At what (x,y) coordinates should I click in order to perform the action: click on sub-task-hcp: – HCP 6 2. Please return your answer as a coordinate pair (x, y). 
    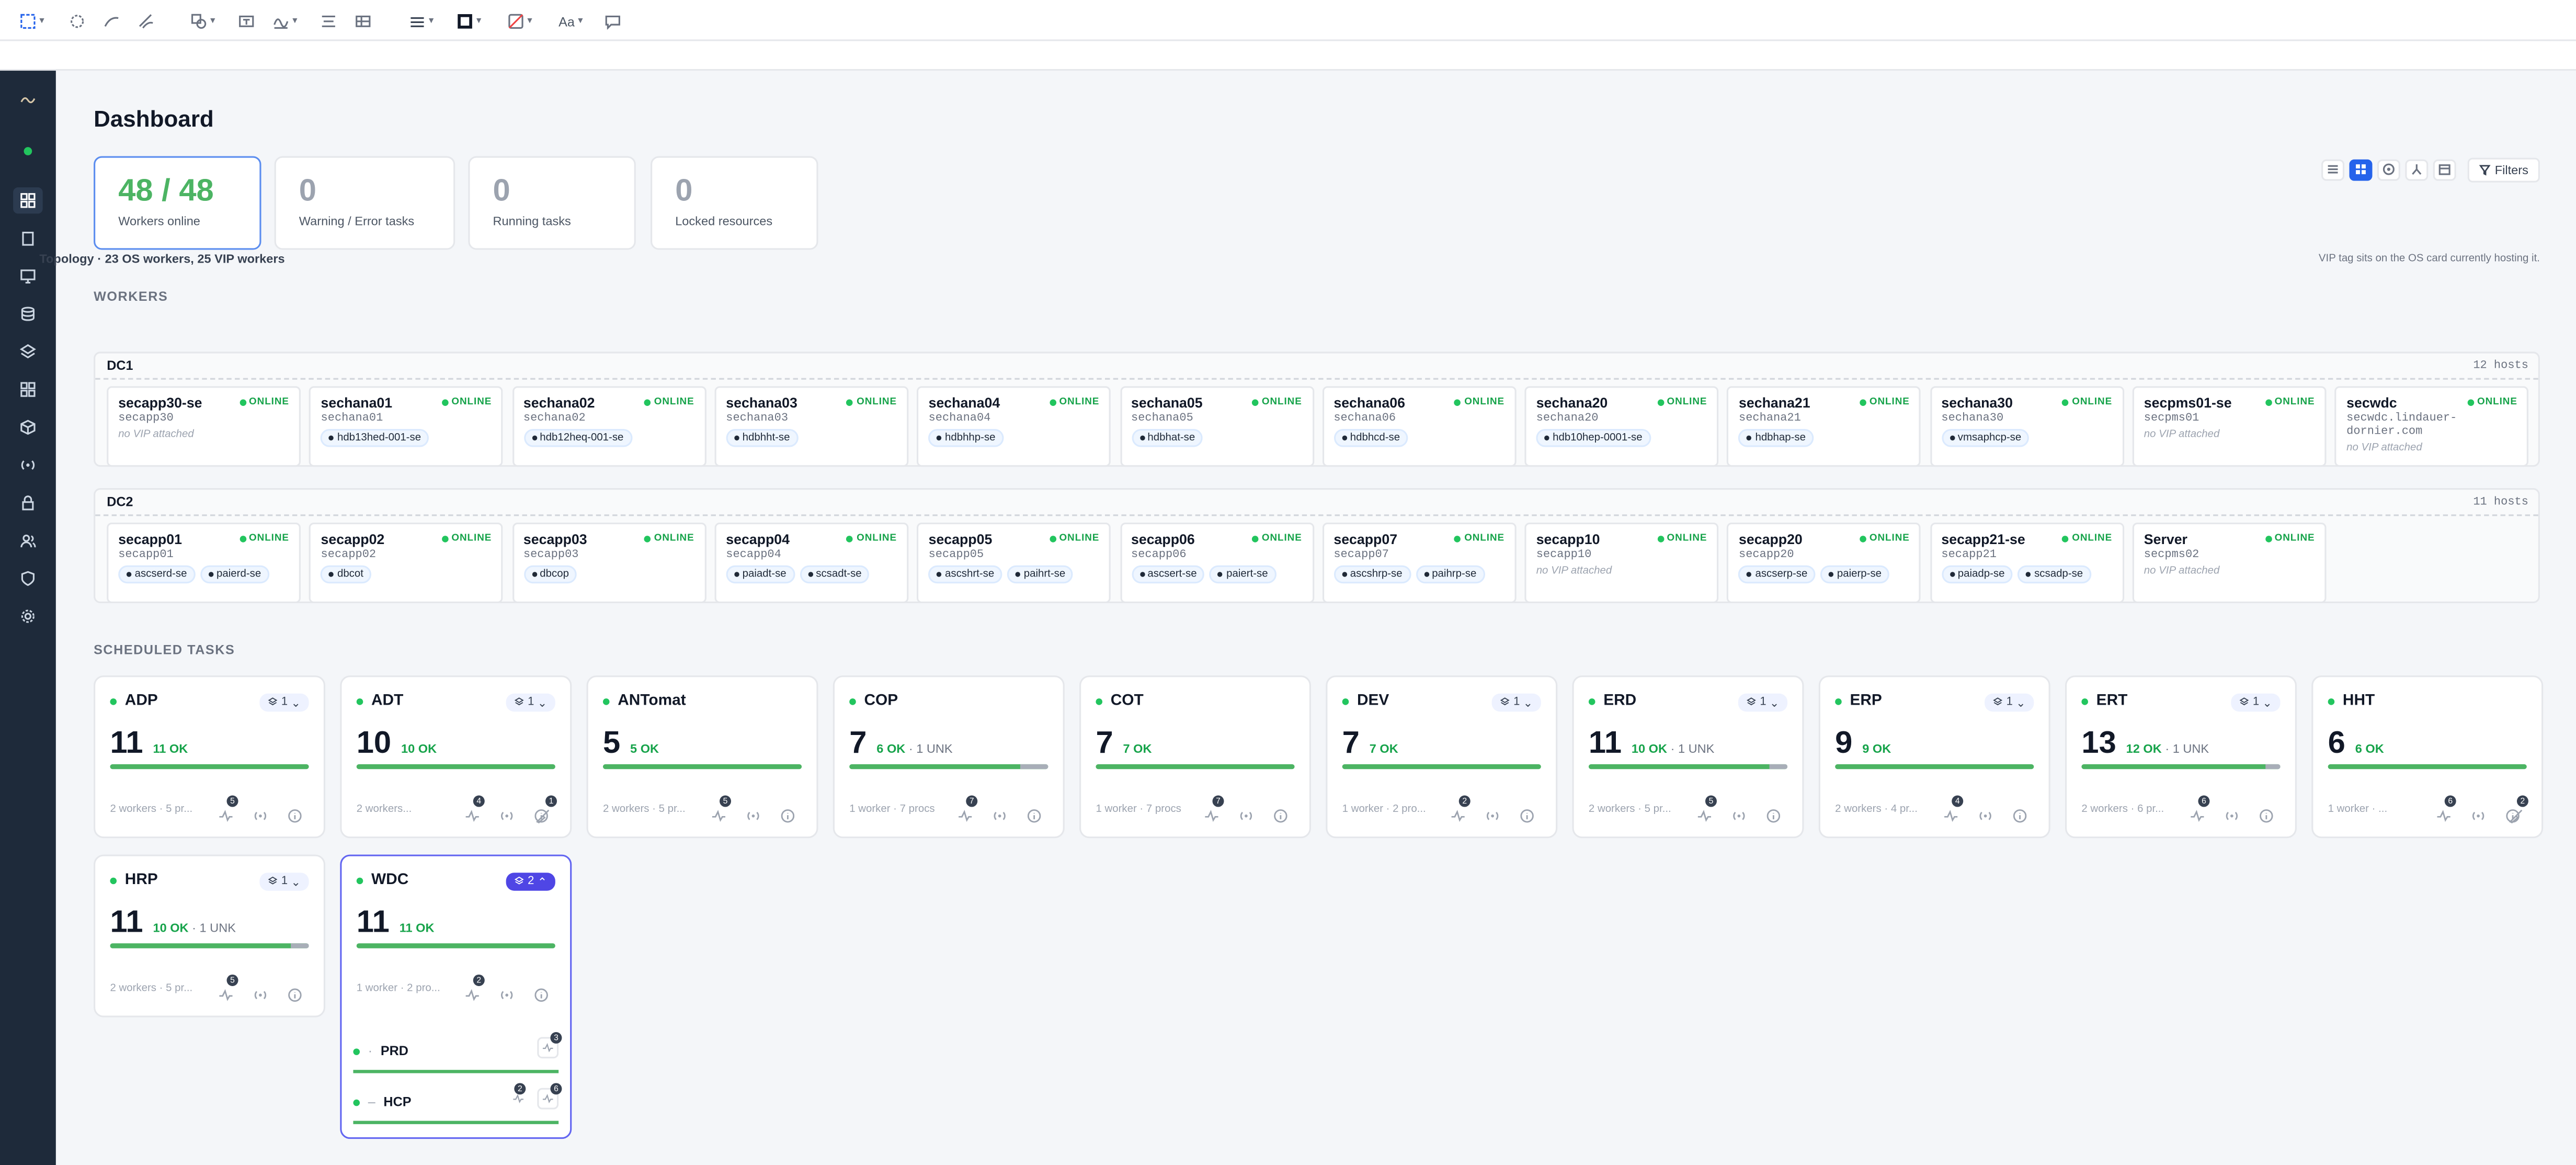
    Looking at the image, I should click on (458, 1106).